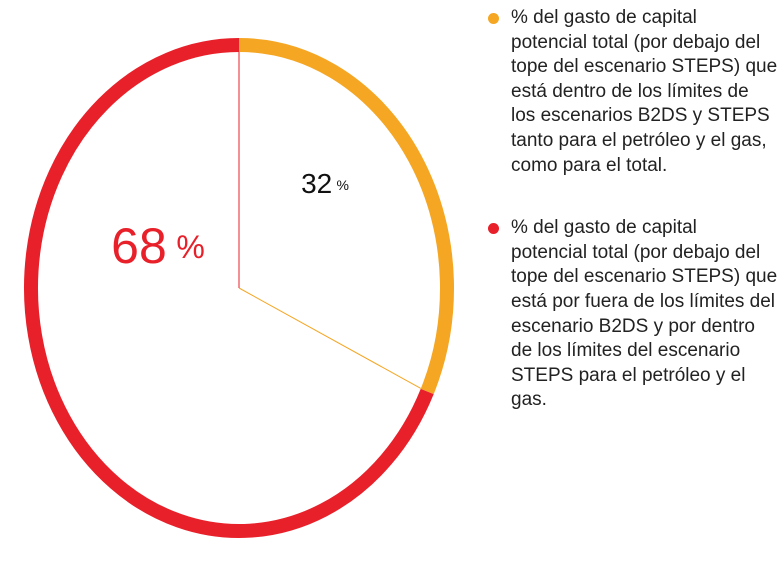 Image resolution: width=780 pixels, height=575 pixels. Describe the element at coordinates (330, 338) in the screenshot. I see `slice-edge` at that location.